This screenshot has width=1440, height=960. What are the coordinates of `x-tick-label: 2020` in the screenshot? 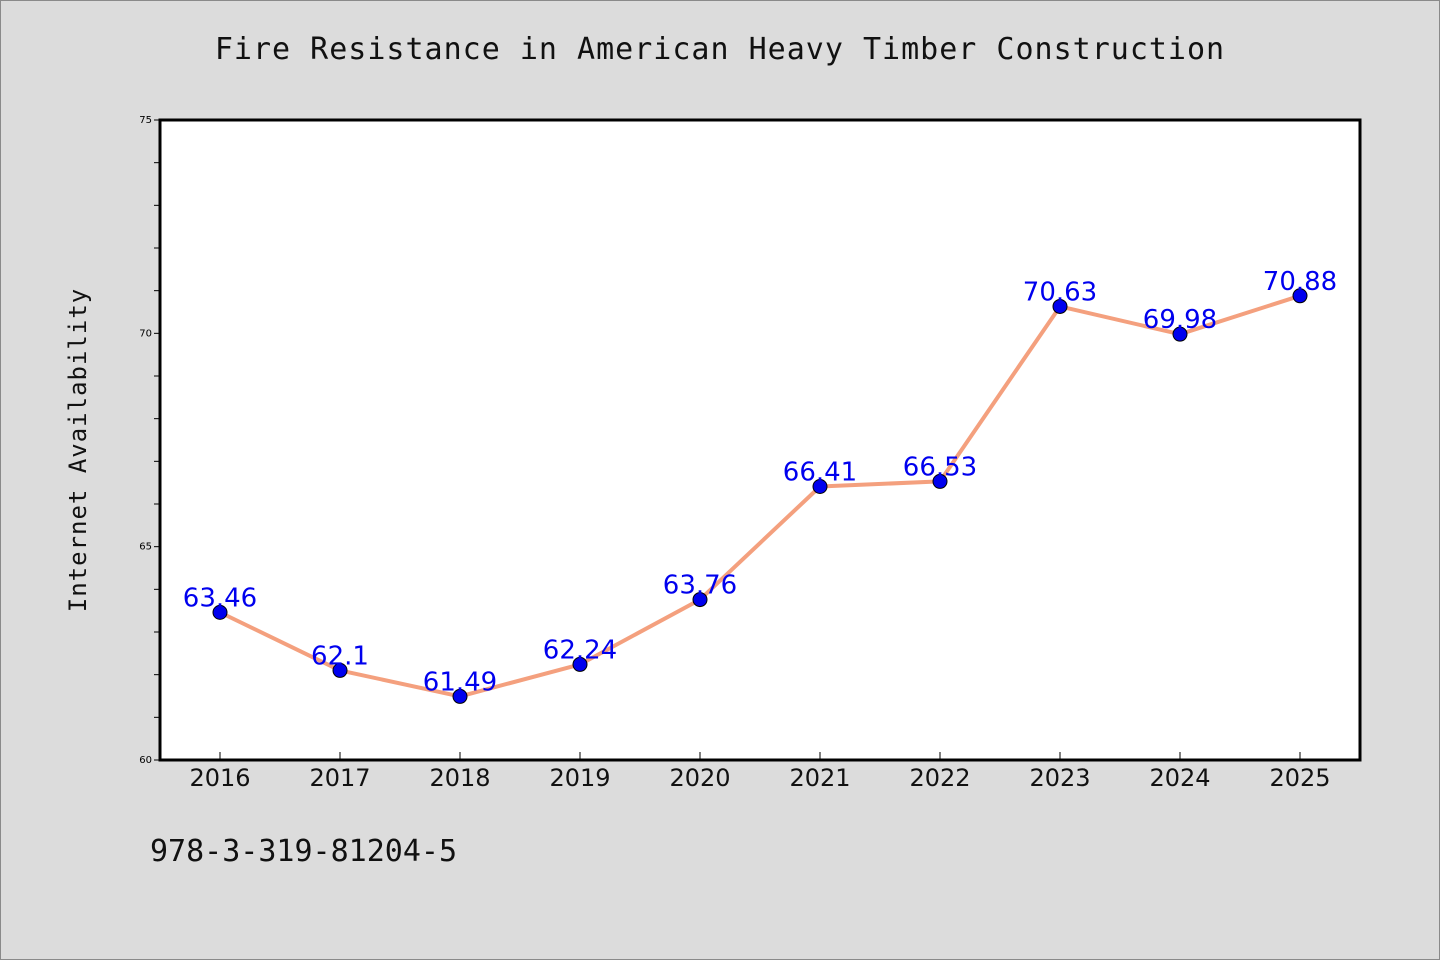 It's located at (699, 778).